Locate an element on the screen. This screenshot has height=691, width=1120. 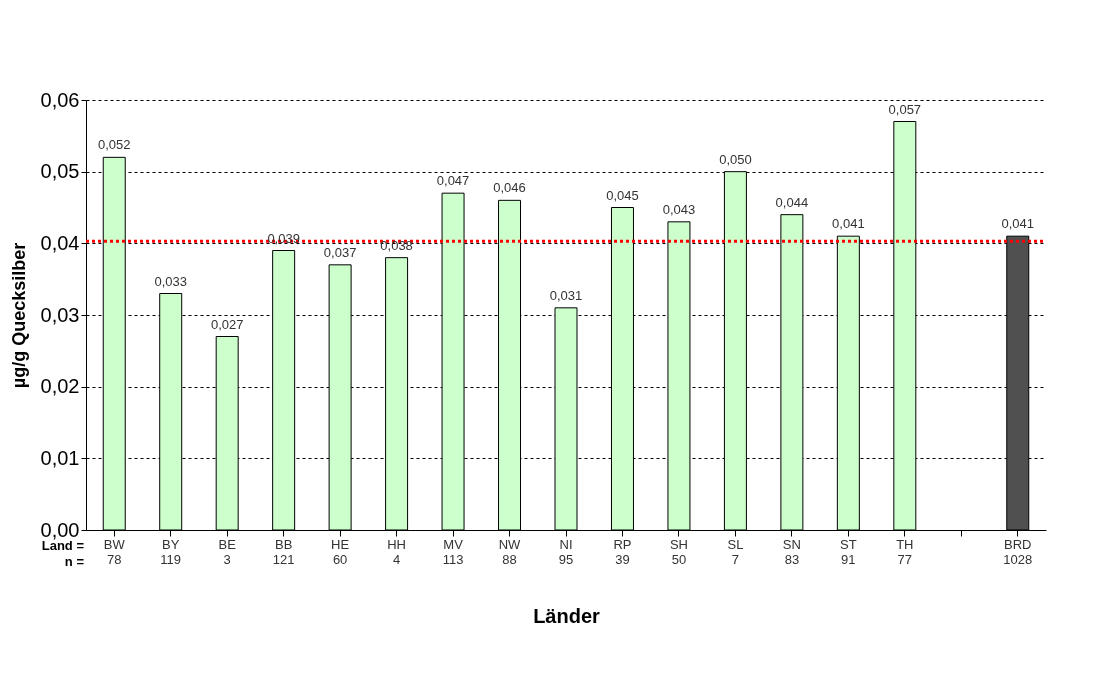
x-tick-label: HH 4 is located at coordinates (396, 551).